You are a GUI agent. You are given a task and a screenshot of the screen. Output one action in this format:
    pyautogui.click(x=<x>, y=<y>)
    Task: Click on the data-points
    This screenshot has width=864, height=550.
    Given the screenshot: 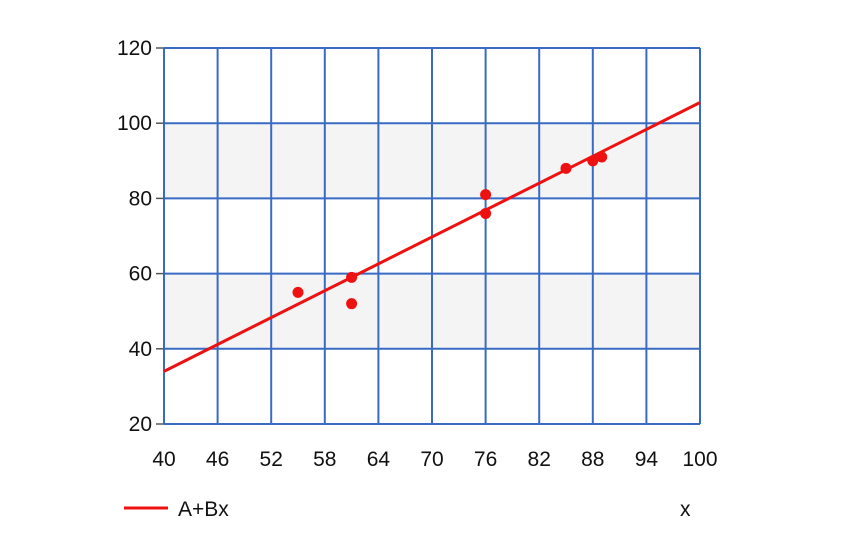 What is the action you would take?
    pyautogui.click(x=450, y=230)
    